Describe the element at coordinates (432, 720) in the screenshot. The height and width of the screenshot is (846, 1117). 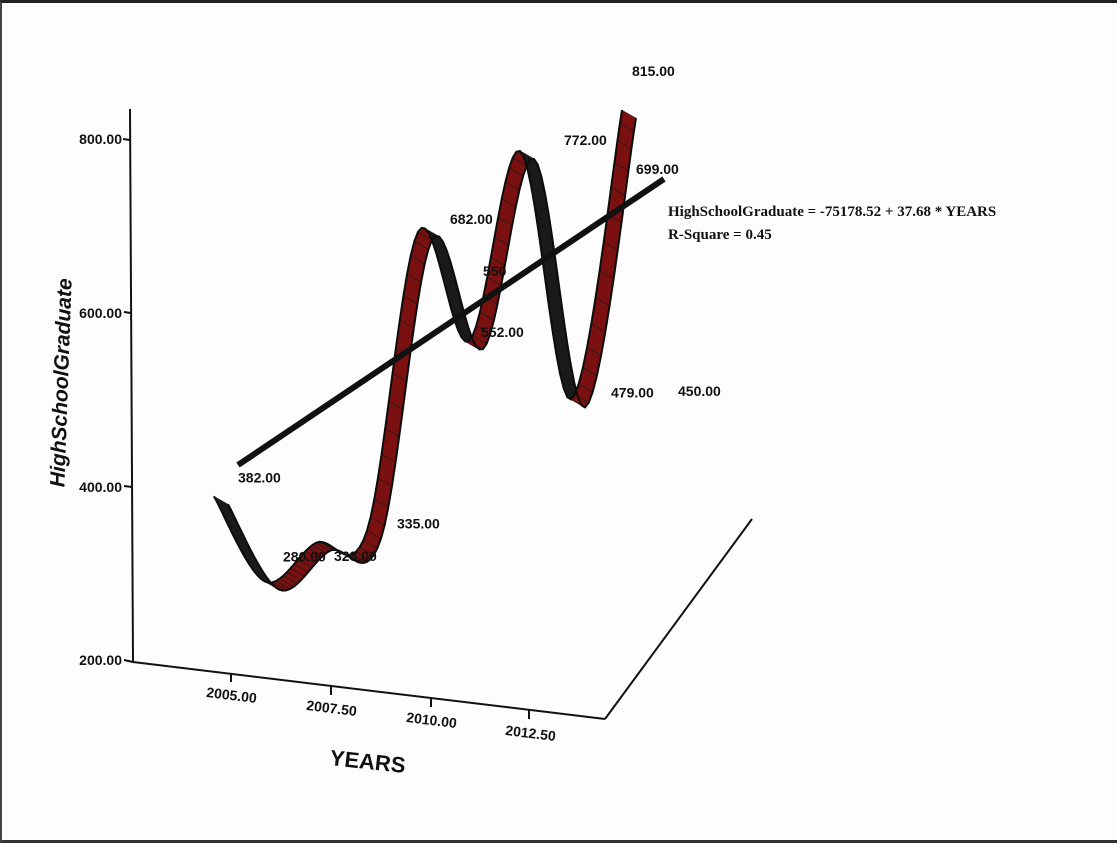
I see `x-tick-label: 2010.00` at that location.